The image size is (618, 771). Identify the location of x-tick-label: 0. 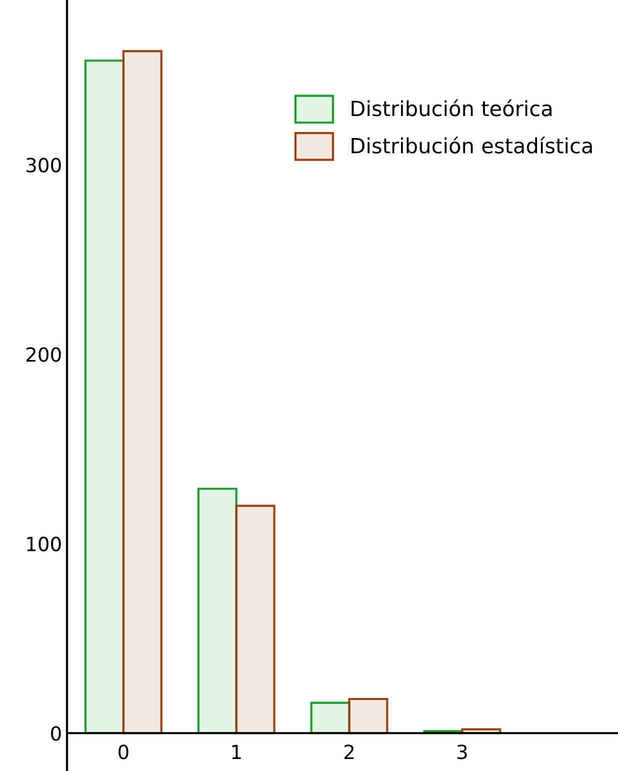
(123, 752).